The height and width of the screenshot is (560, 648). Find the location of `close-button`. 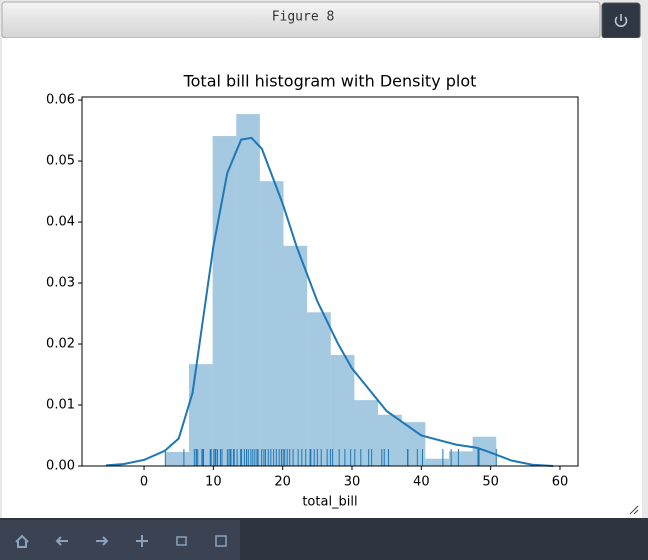

close-button is located at coordinates (621, 20).